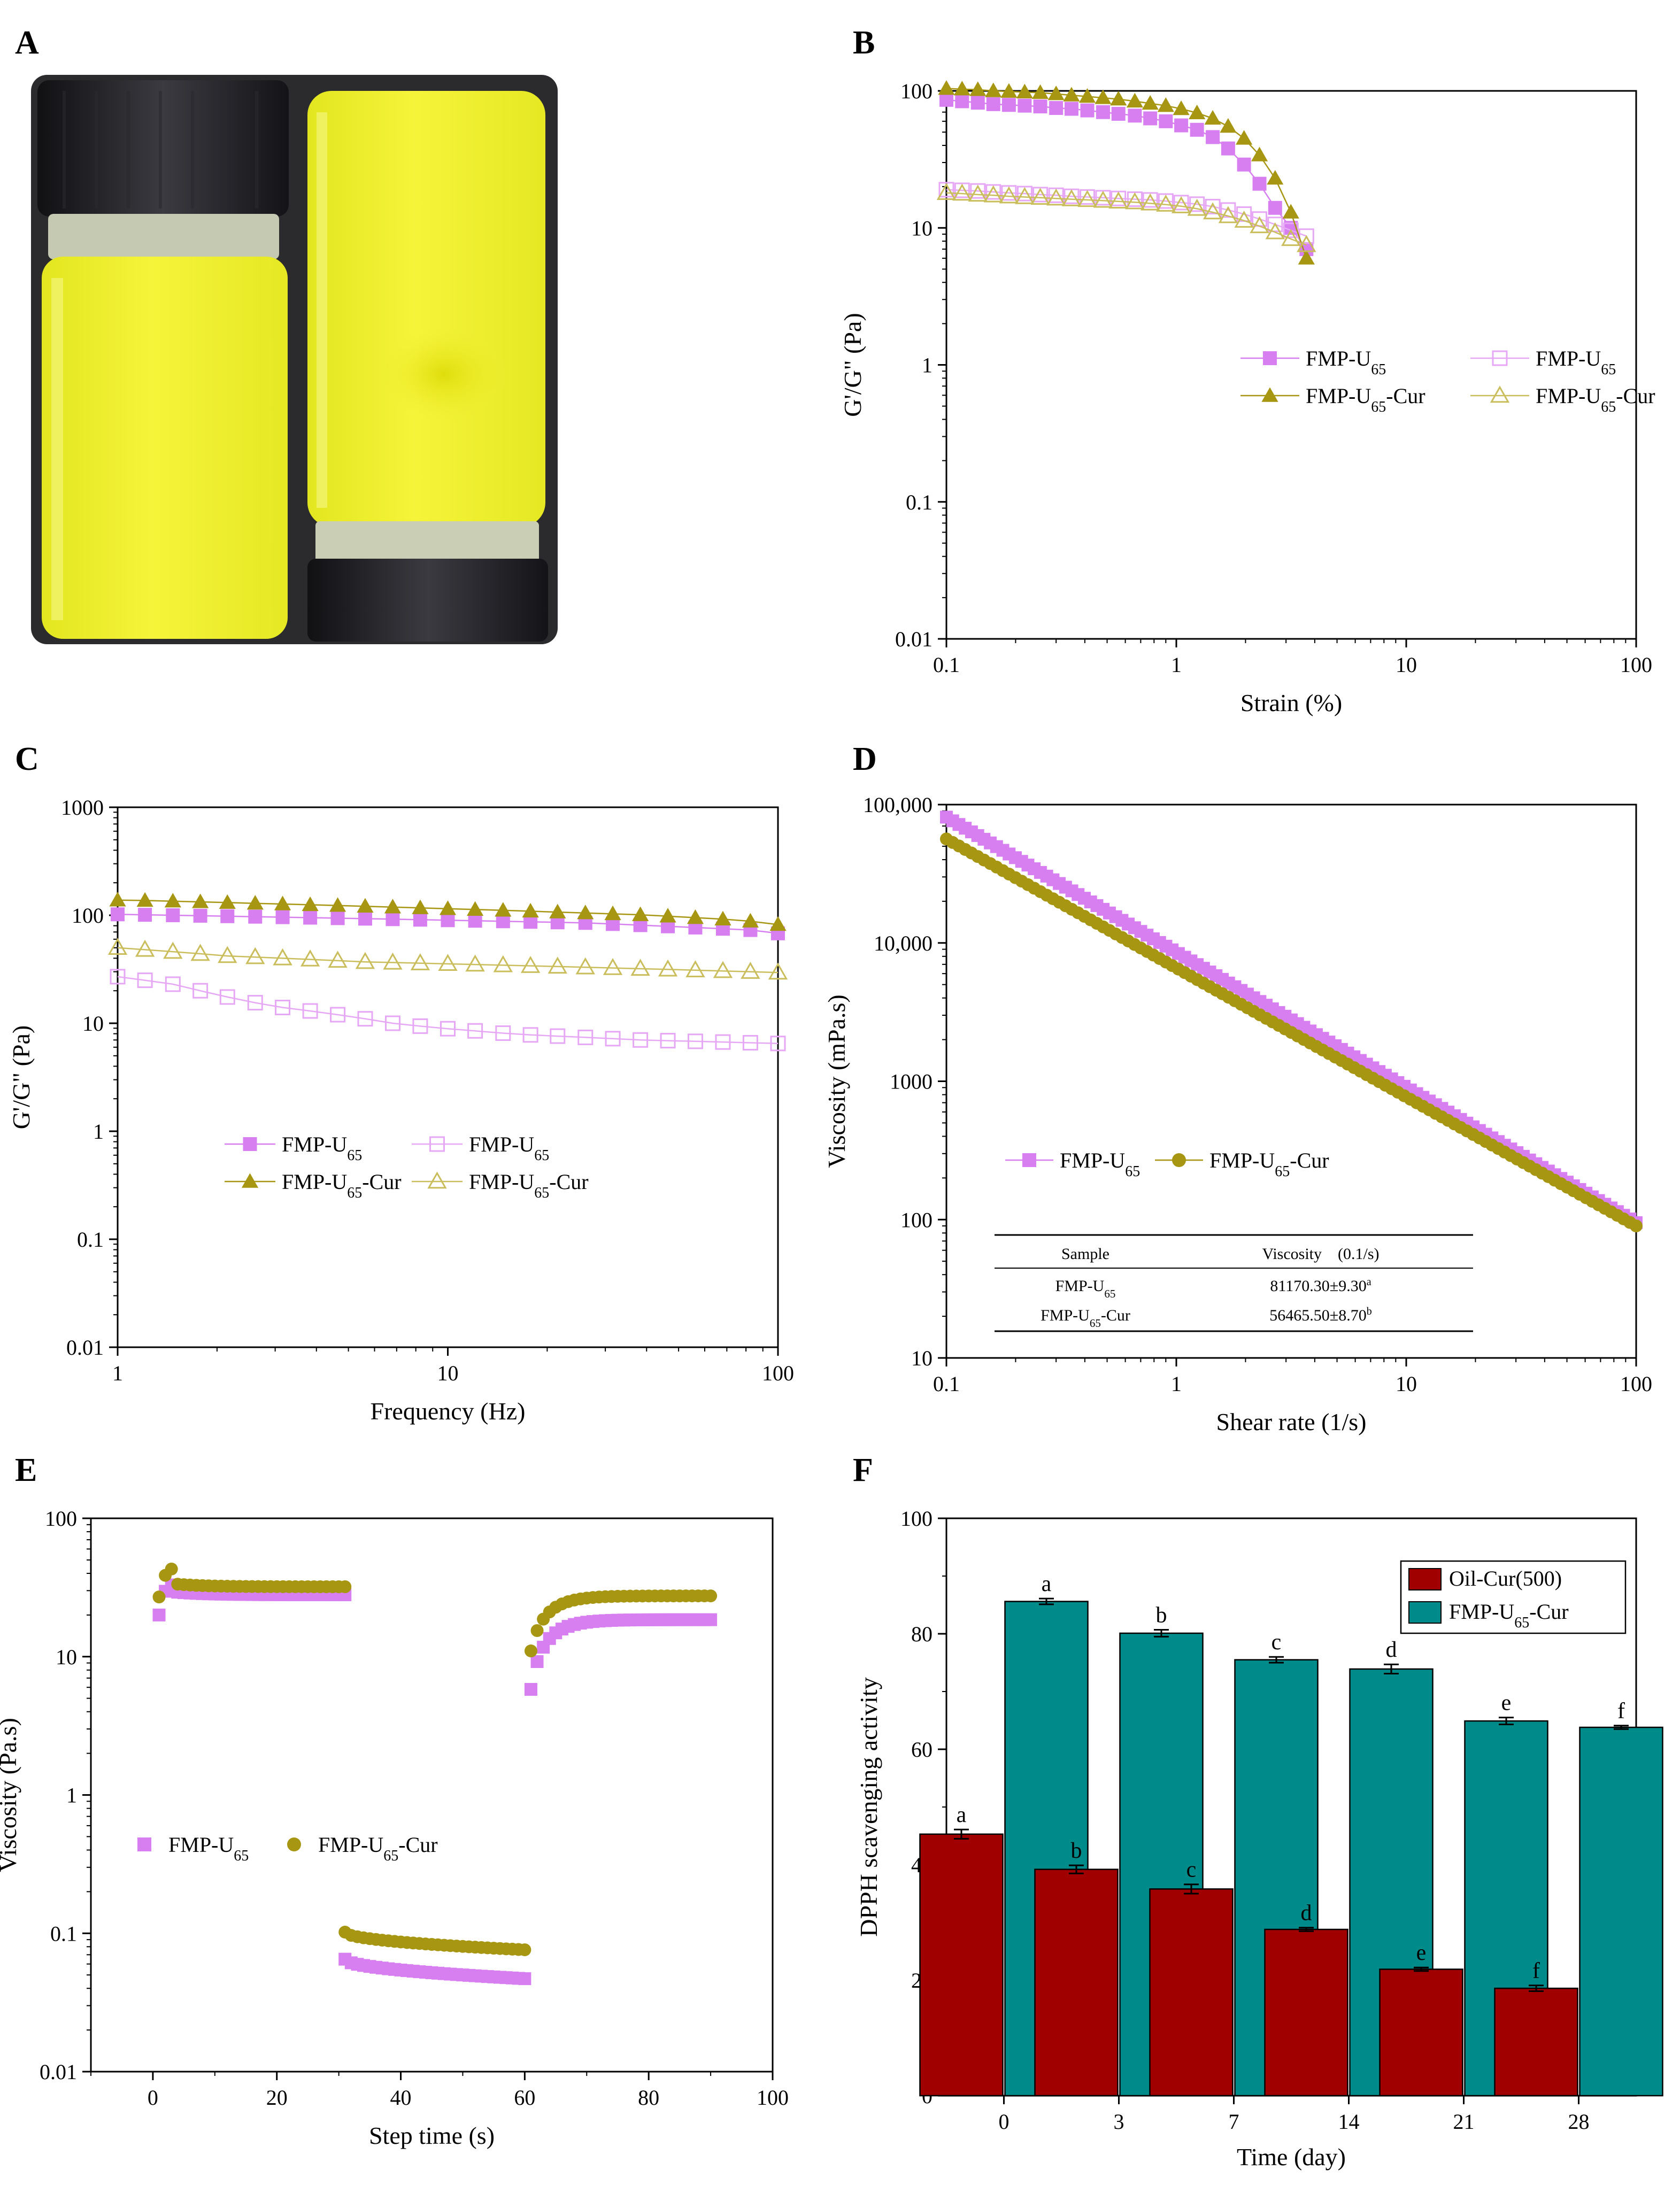 This screenshot has height=2193, width=1680. Describe the element at coordinates (1369, 1311) in the screenshot. I see `cell-superscript: b` at that location.